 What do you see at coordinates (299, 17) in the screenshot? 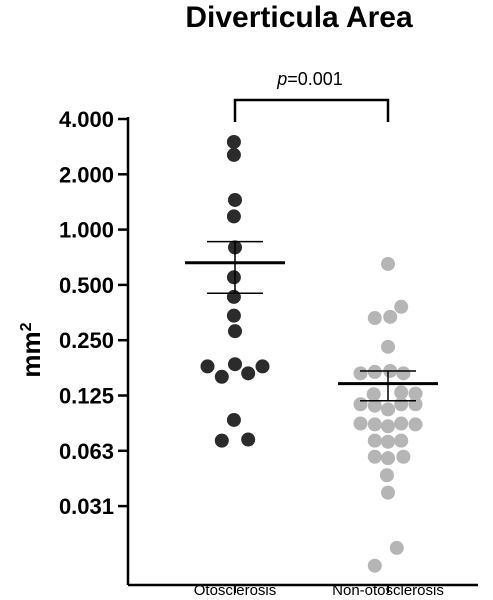
I see `chart-title: Diverticula Area` at bounding box center [299, 17].